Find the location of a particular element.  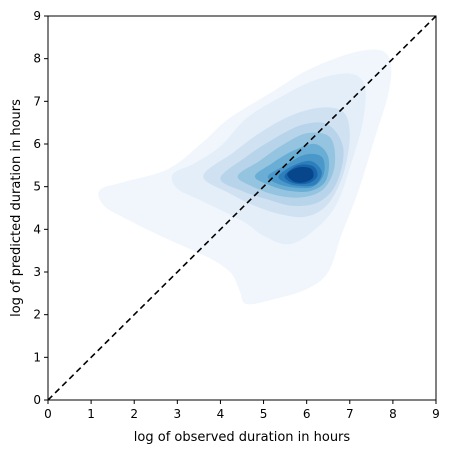

x-tick-label: 7 is located at coordinates (350, 414).